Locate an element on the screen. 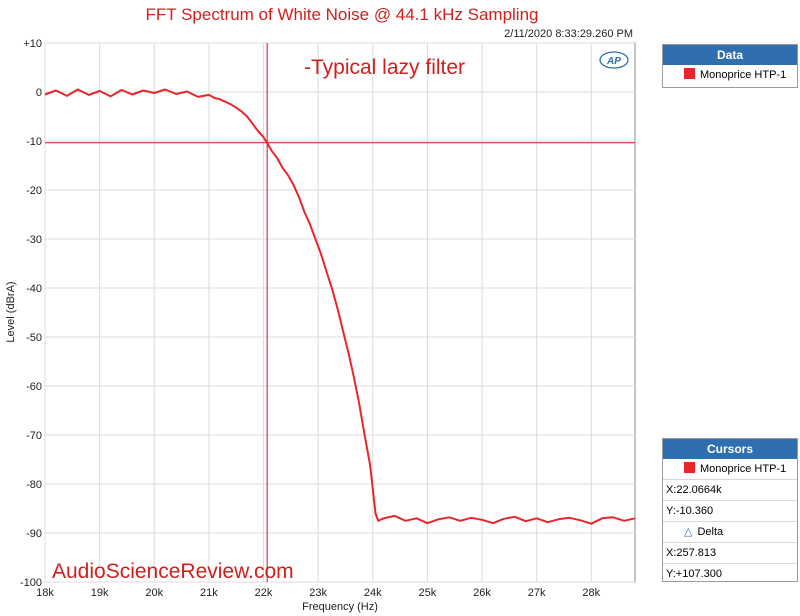  y-tick-label: -50 is located at coordinates (34, 338).